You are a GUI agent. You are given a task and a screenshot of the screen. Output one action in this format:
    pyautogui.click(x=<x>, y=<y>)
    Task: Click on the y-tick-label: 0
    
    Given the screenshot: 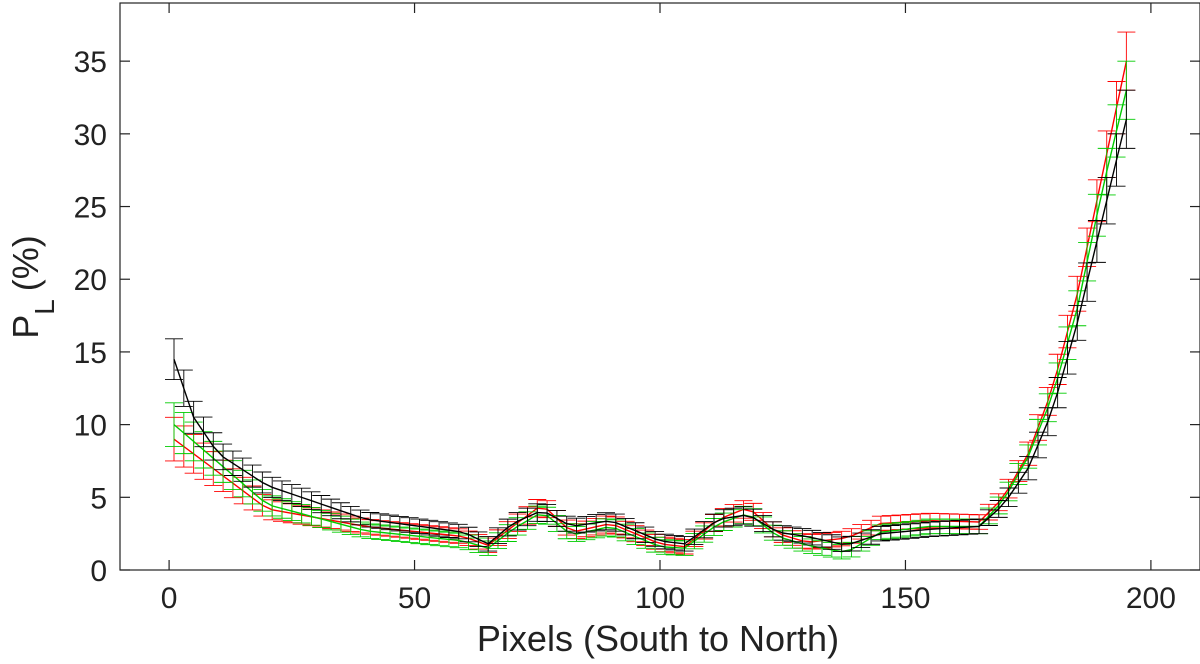 What is the action you would take?
    pyautogui.click(x=98, y=571)
    